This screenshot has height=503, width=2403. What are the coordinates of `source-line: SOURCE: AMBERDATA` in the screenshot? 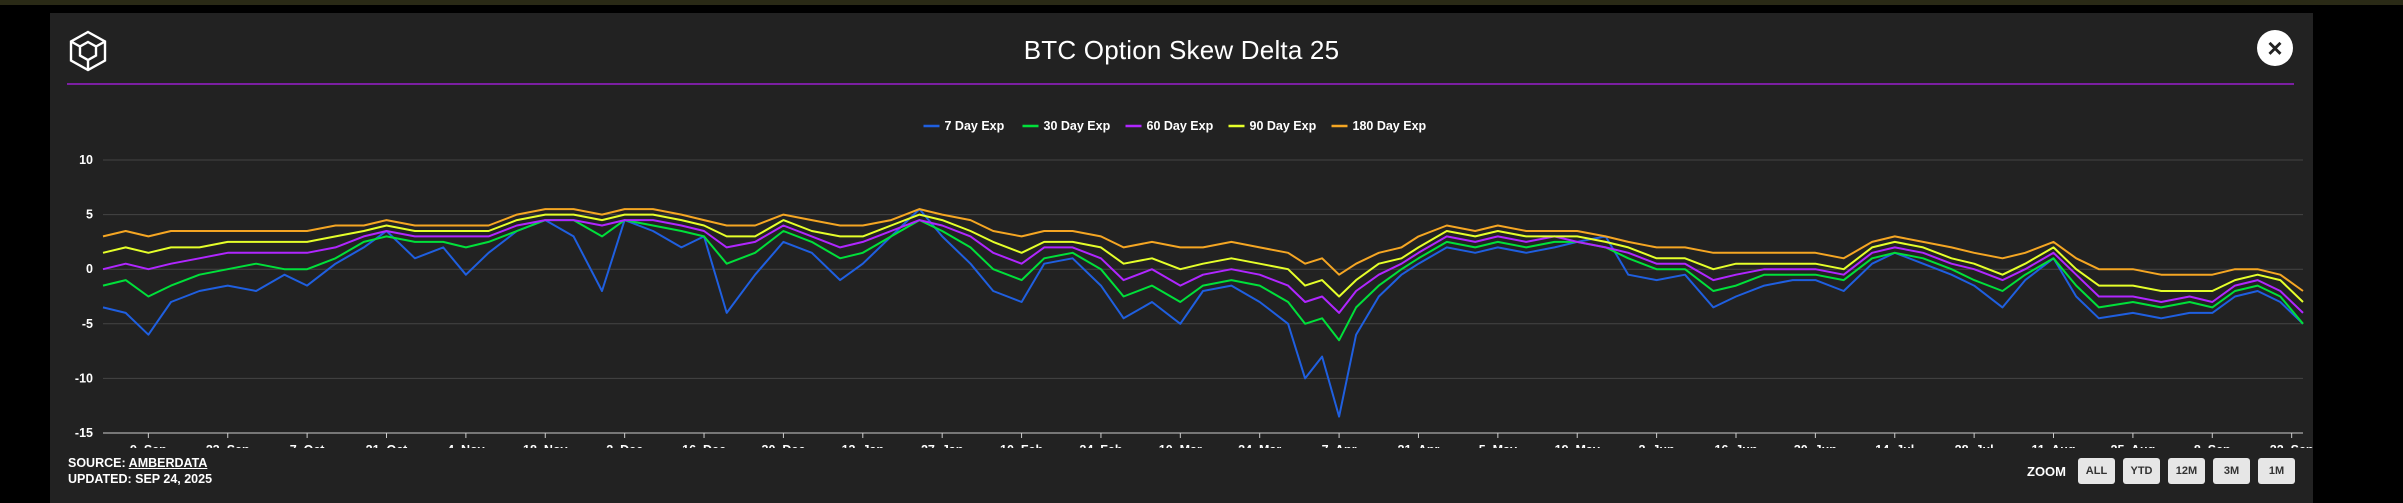 It's located at (140, 463).